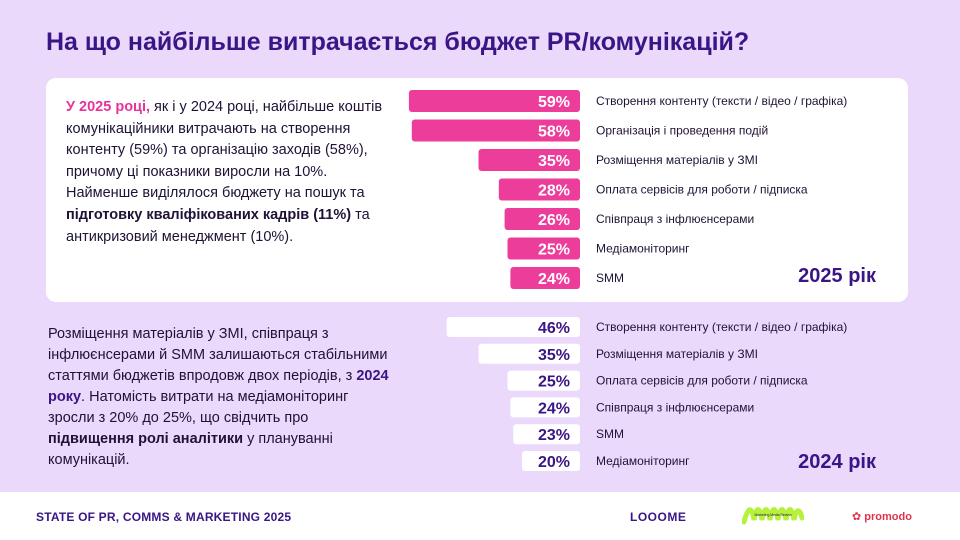 The image size is (960, 540). Describe the element at coordinates (677, 354) in the screenshot. I see `chart-2024-category-label: Розміщення матеріалів у ЗМІ` at that location.